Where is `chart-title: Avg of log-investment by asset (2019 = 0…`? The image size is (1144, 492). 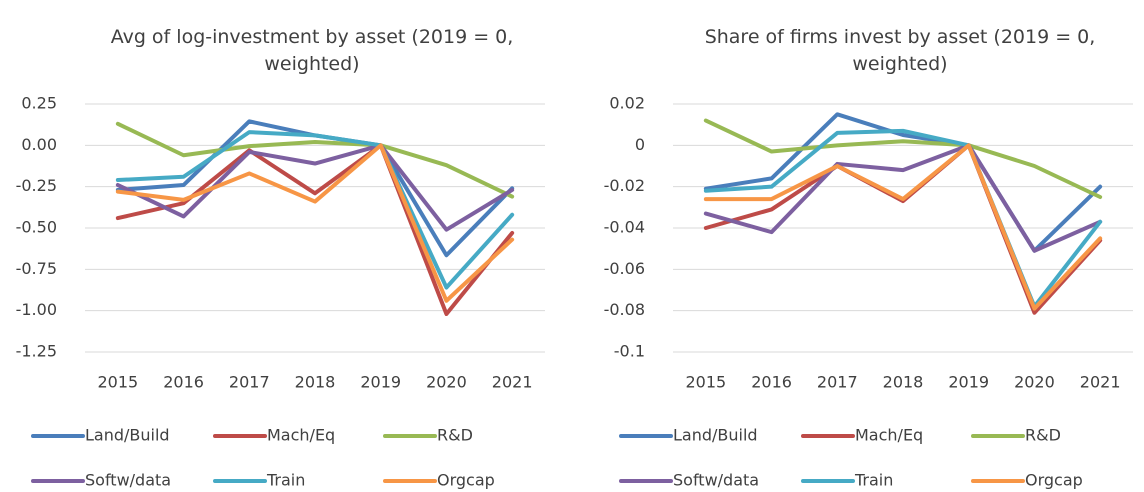
chart-title: Avg of log-investment by asset (2019 = 0… is located at coordinates (312, 50).